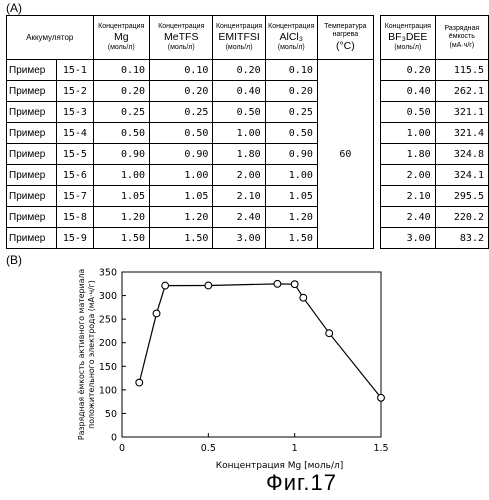 The height and width of the screenshot is (500, 489). I want to click on y-tick-label: 100, so click(108, 390).